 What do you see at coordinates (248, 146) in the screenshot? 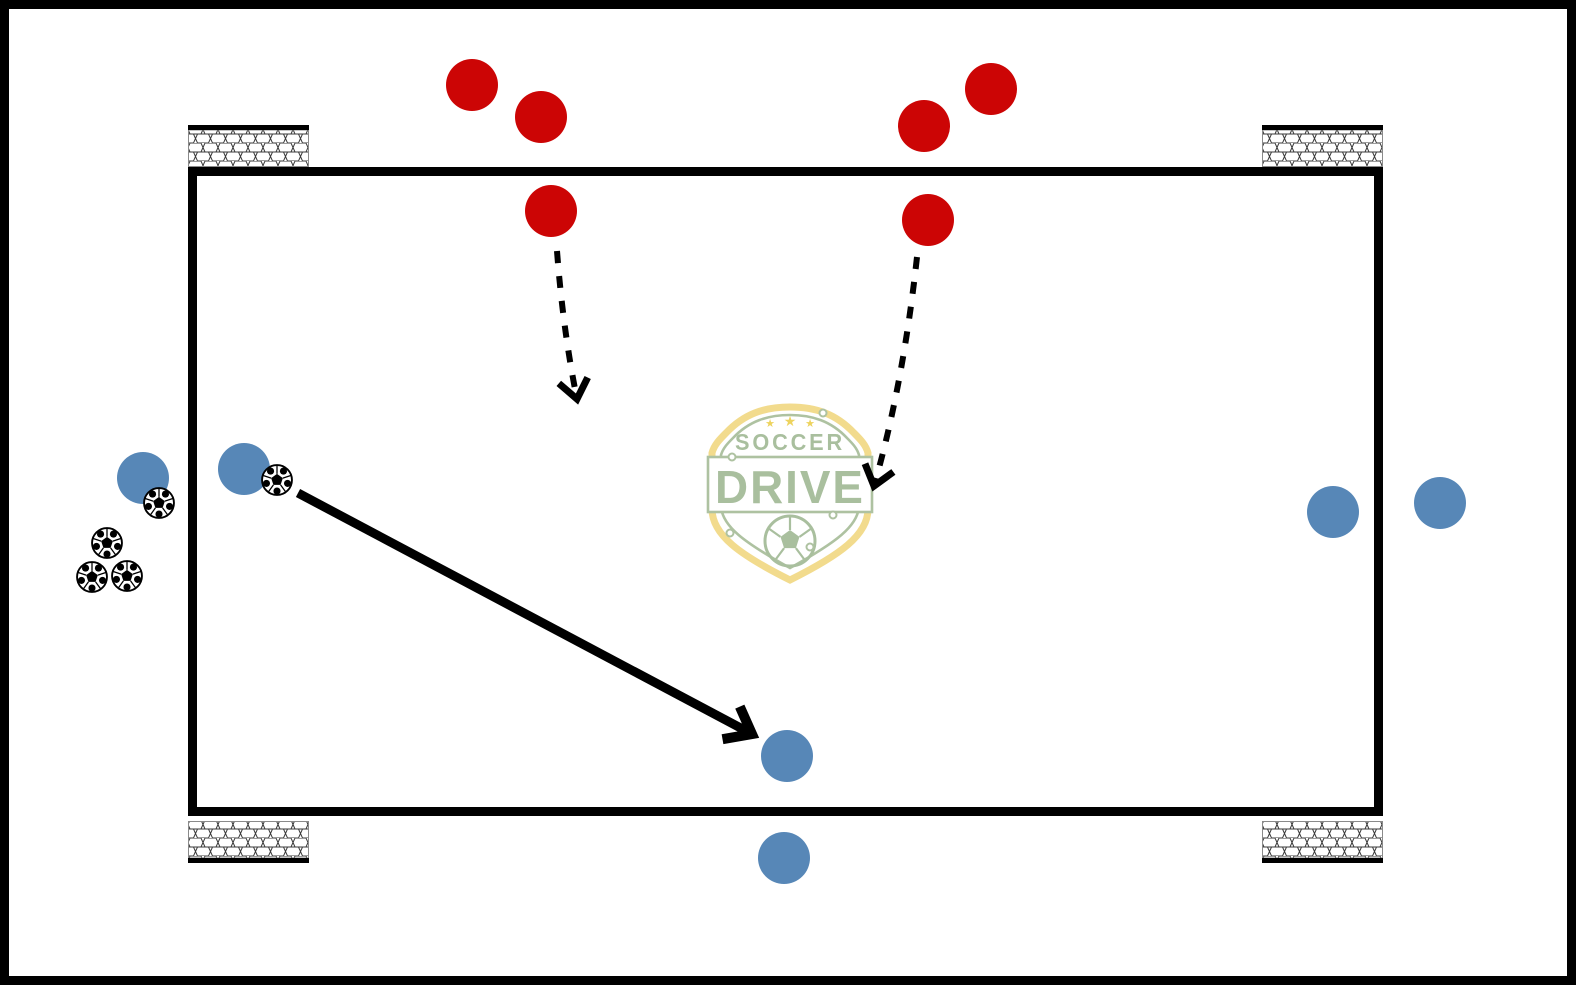
I see `goal-top-left` at bounding box center [248, 146].